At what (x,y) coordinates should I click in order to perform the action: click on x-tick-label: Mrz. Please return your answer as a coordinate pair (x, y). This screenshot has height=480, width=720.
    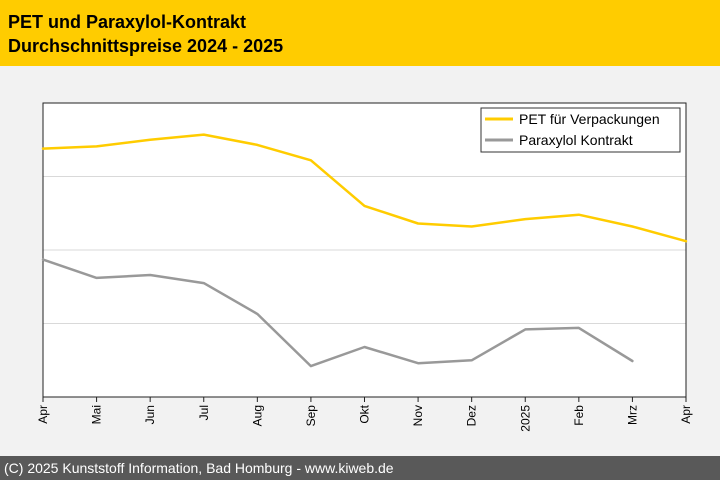
    Looking at the image, I should click on (632, 415).